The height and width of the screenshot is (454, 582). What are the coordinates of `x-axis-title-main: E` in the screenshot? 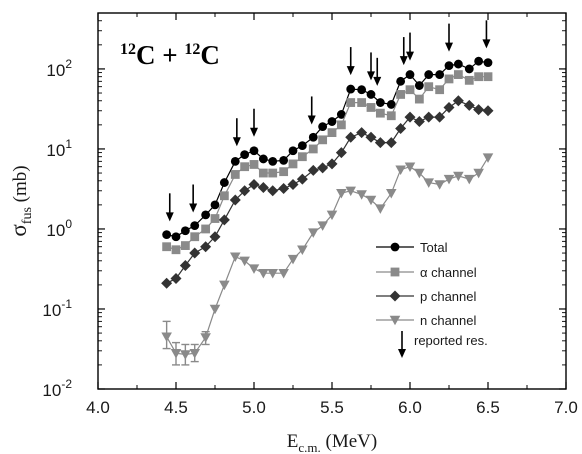 It's located at (293, 441).